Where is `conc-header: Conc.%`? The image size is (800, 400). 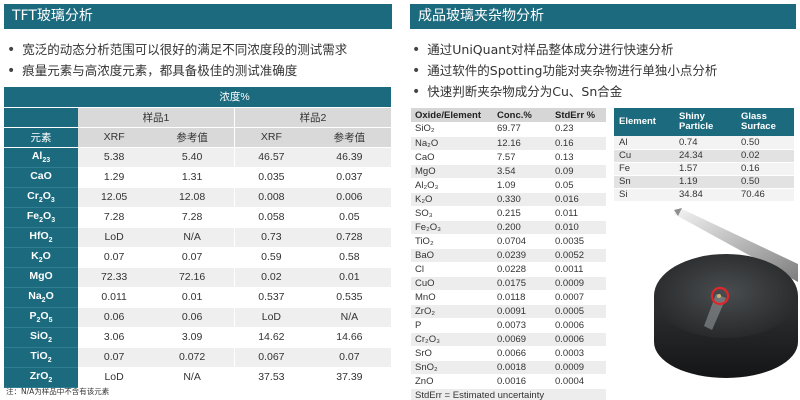
conc-header: Conc.% is located at coordinates (522, 115).